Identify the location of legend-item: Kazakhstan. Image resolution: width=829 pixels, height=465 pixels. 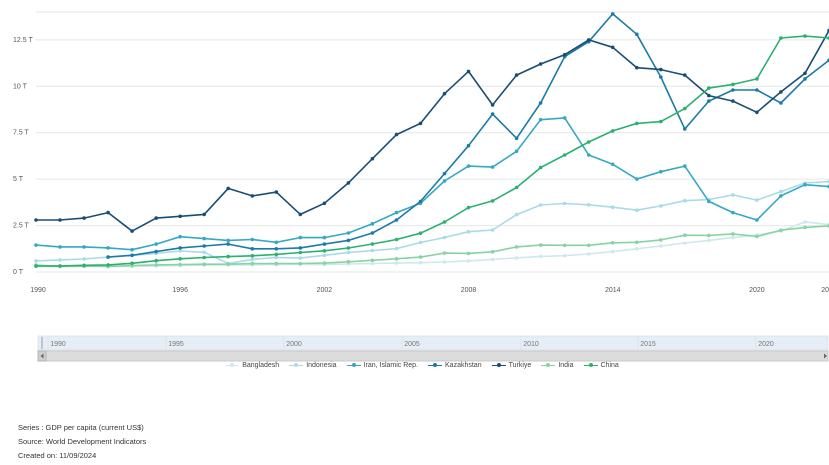
(455, 365).